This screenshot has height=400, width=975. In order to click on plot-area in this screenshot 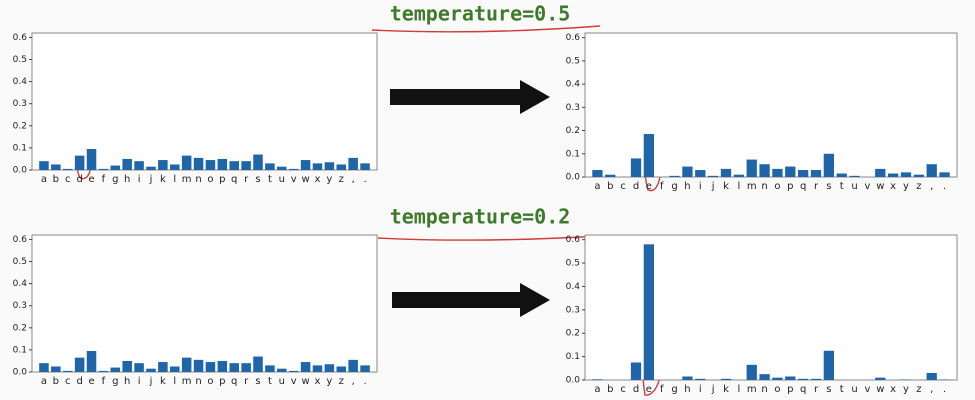, I will do `click(204, 101)`.